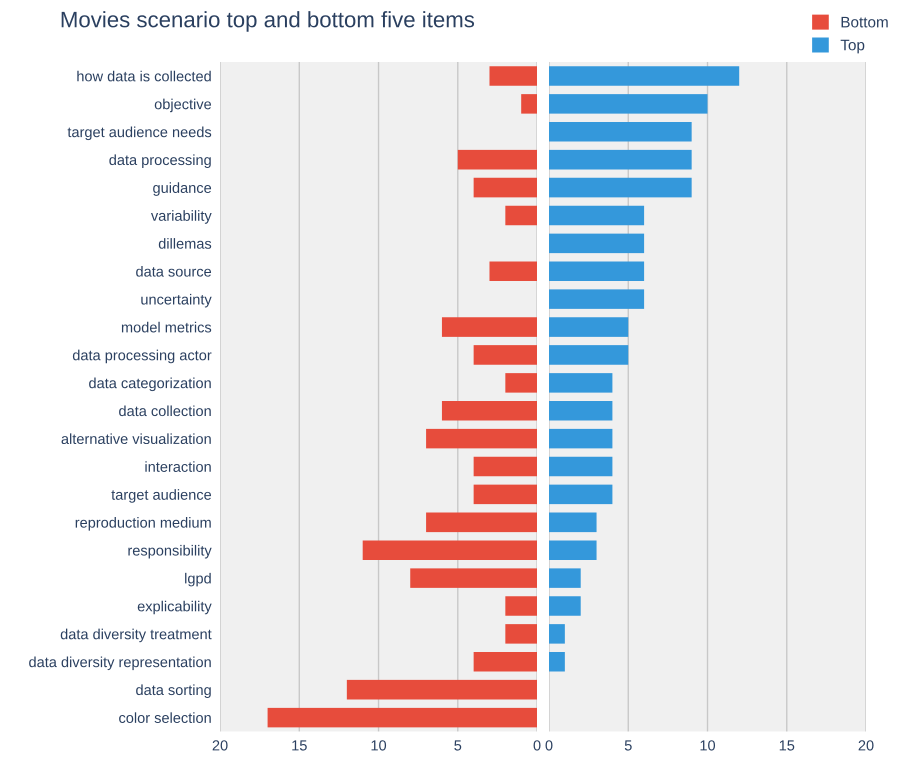  Describe the element at coordinates (178, 466) in the screenshot. I see `y-tick-label: interaction` at that location.